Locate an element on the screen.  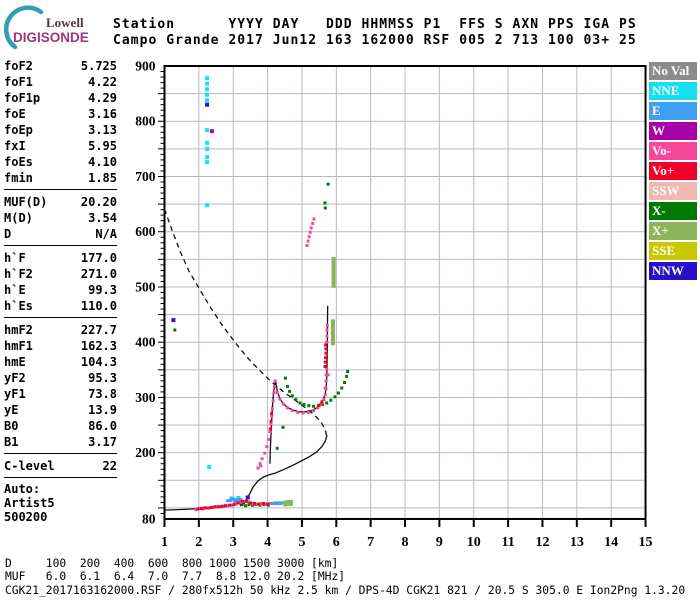
param-row-hEs: h`Es 110.0 is located at coordinates (60, 306).